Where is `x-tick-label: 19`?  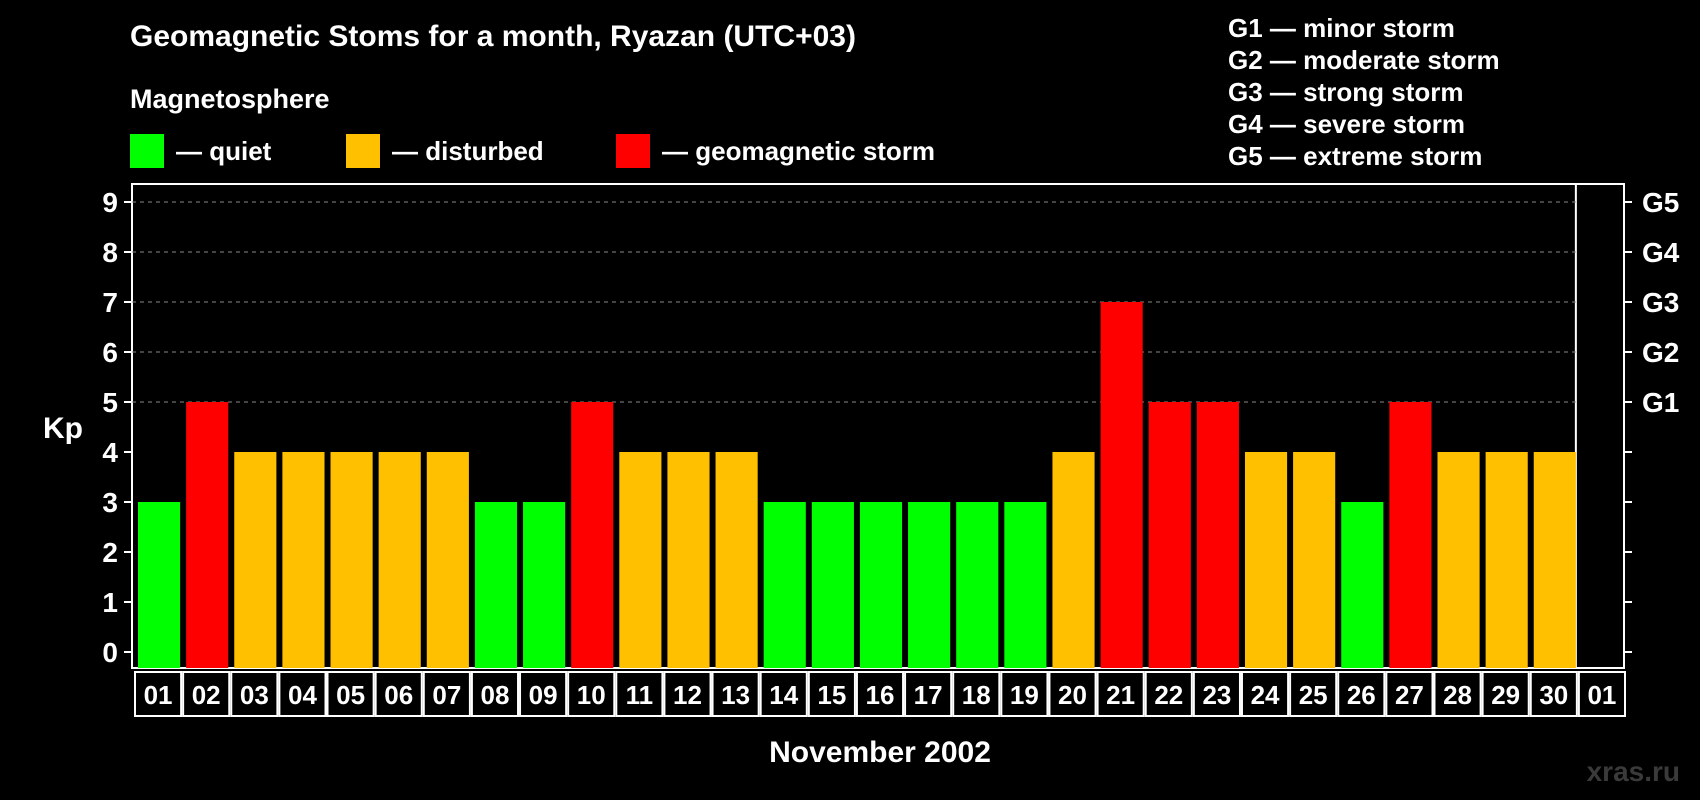
x-tick-label: 19 is located at coordinates (1024, 695).